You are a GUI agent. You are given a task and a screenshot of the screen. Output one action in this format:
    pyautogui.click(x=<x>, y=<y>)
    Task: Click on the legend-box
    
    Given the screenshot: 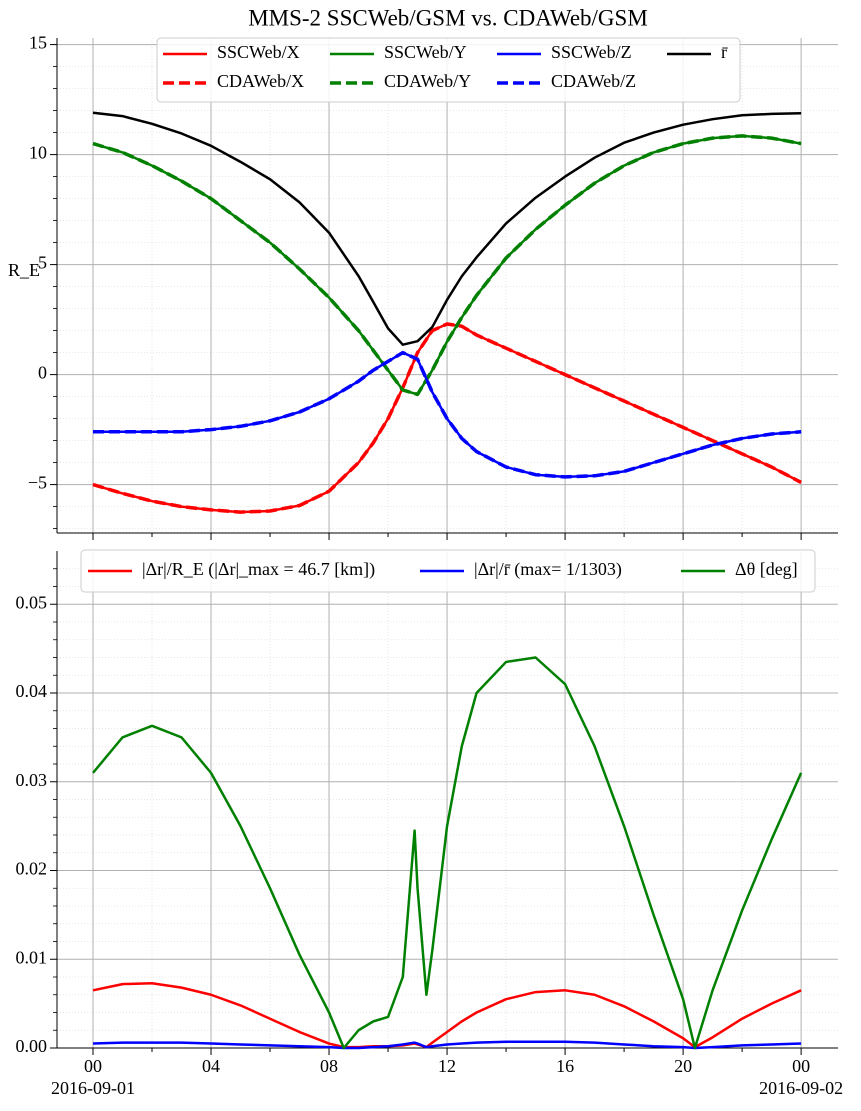 What is the action you would take?
    pyautogui.click(x=448, y=70)
    